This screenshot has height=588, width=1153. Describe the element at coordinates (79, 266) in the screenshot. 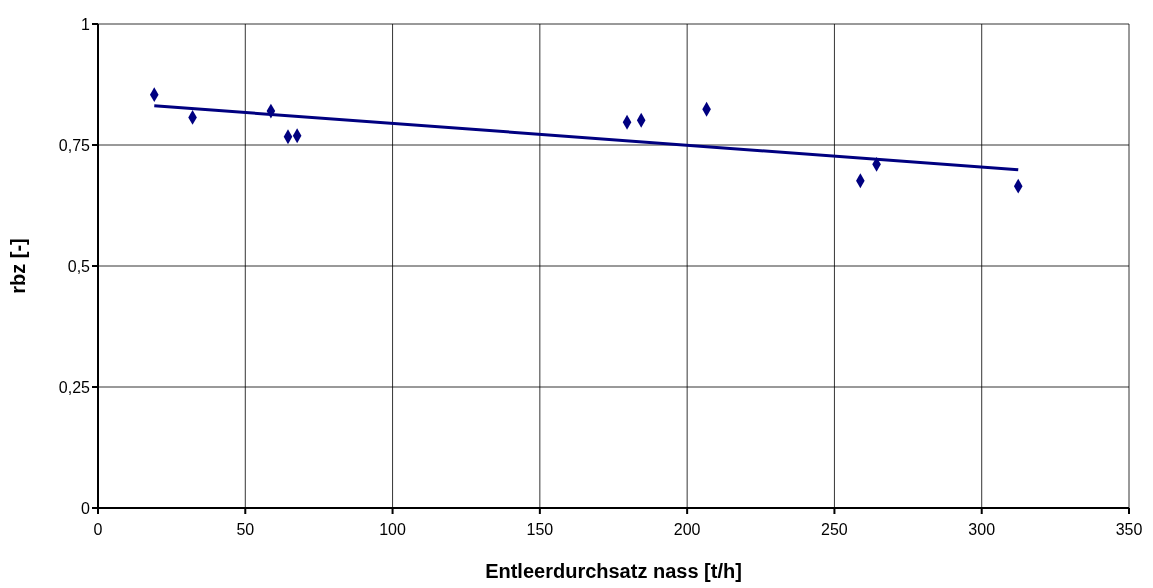

I see `y-tick-label: 0,5` at that location.